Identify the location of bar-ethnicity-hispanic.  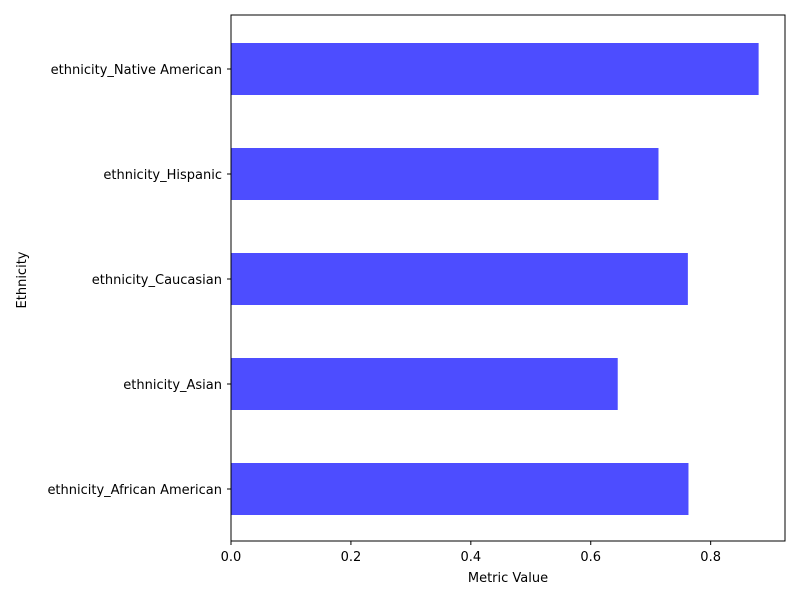
(445, 174).